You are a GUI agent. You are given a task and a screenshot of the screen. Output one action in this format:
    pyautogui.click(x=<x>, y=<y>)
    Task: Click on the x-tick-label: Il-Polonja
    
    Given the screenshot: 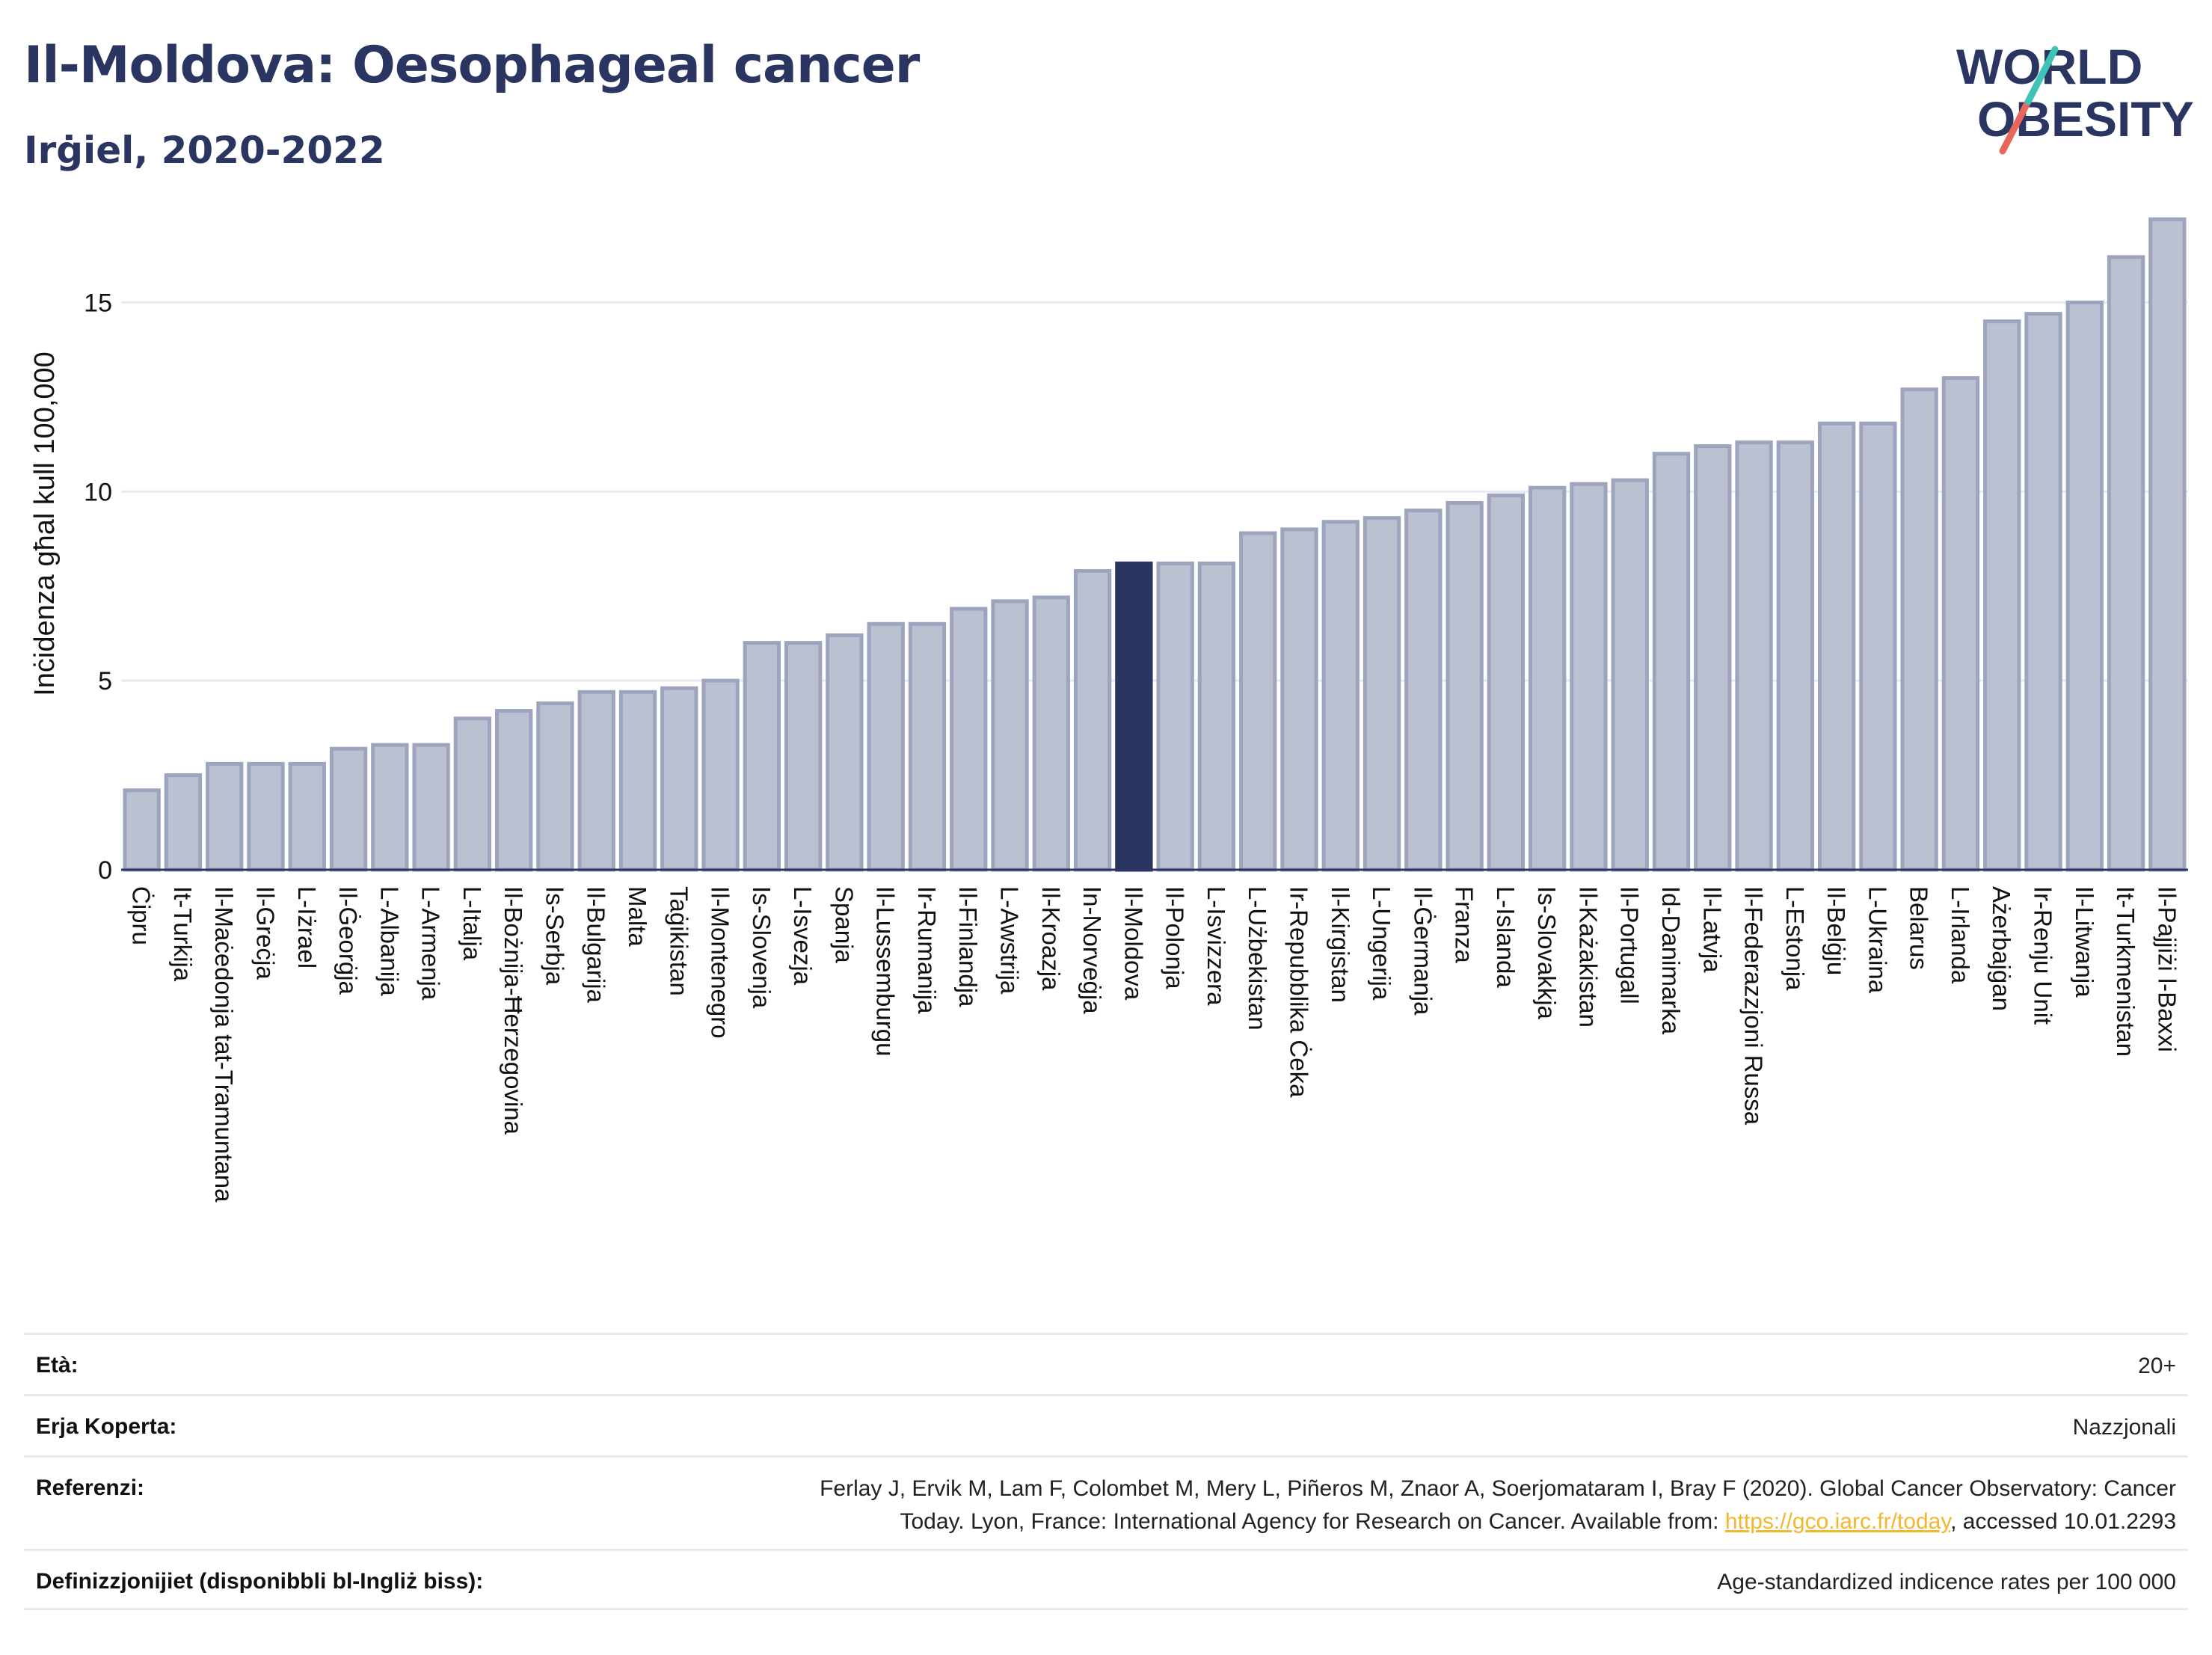 What is the action you would take?
    pyautogui.click(x=1175, y=937)
    